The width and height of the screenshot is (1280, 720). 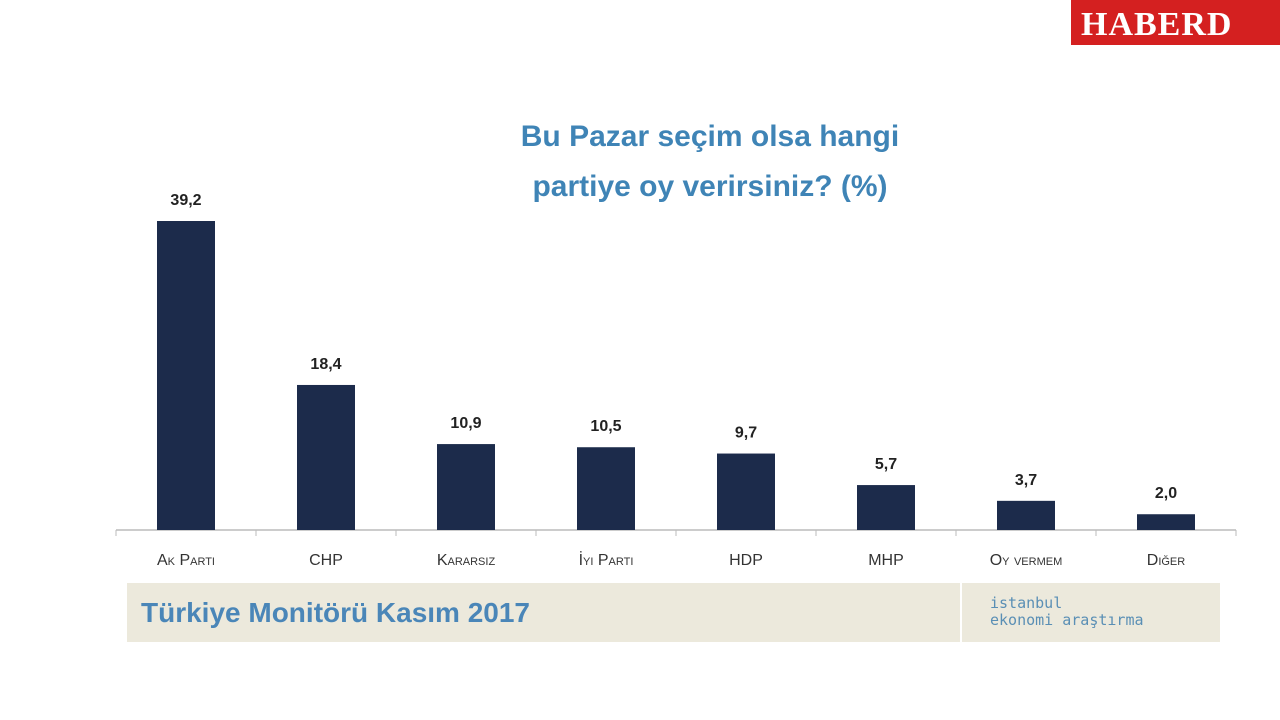 What do you see at coordinates (1026, 603) in the screenshot?
I see `logo-line: istanbul` at bounding box center [1026, 603].